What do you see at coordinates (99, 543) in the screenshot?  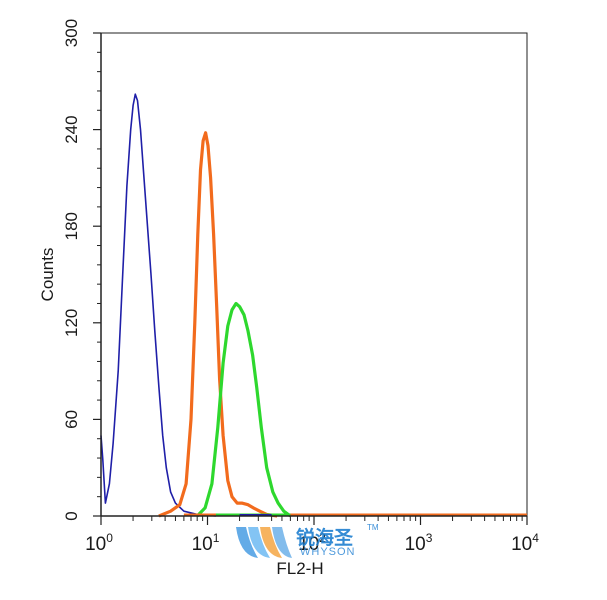 I see `x-tick-label: 10⁰` at bounding box center [99, 543].